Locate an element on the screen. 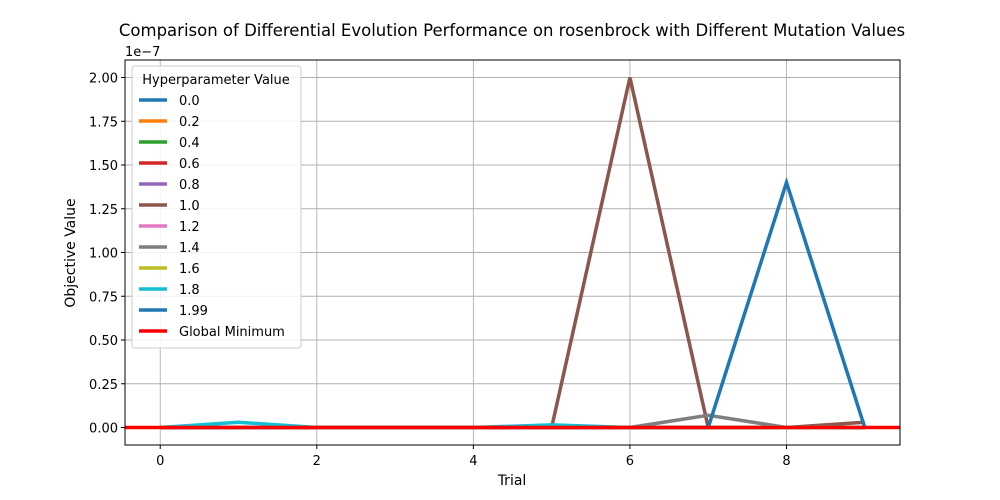 The height and width of the screenshot is (500, 1000). legend-entry-label: 1.2 is located at coordinates (189, 227).